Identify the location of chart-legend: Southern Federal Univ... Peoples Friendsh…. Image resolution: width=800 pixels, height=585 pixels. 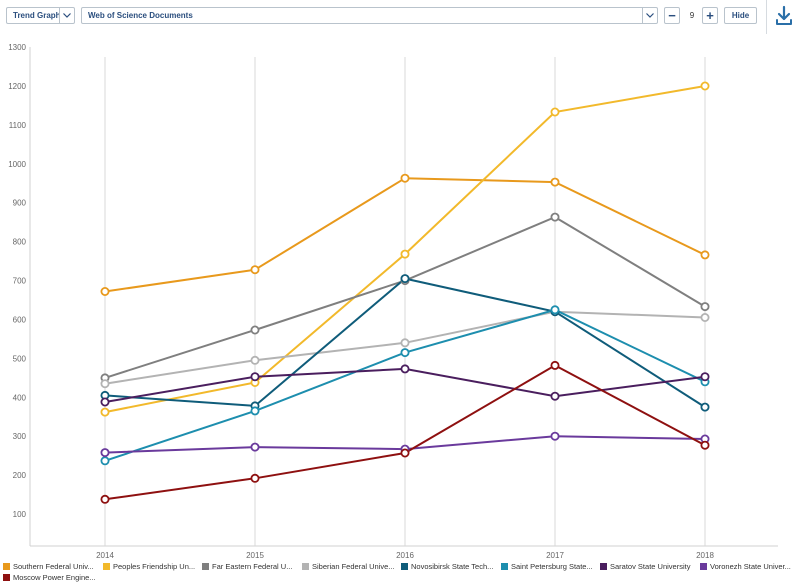
(400, 573).